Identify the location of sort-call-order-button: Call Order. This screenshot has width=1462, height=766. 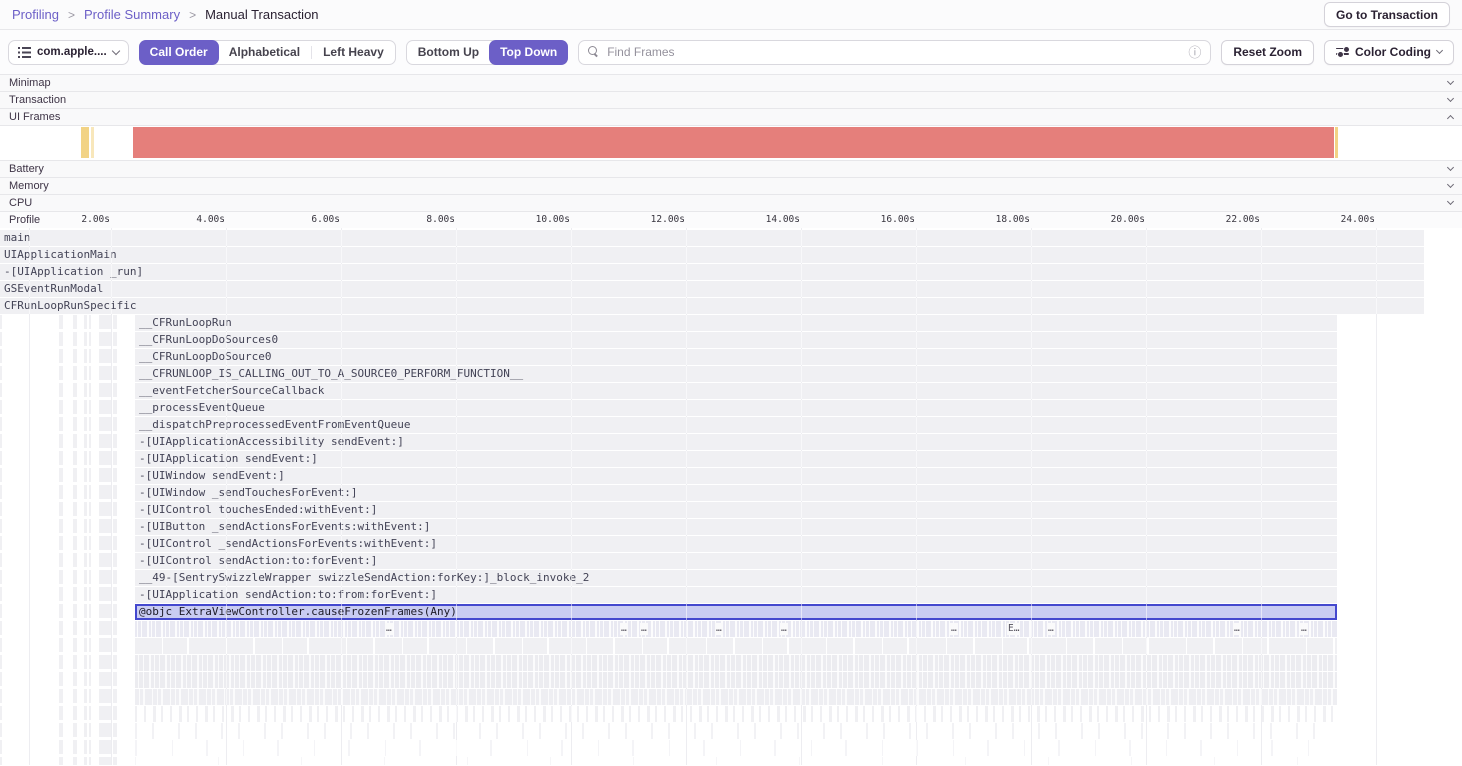
(178, 52).